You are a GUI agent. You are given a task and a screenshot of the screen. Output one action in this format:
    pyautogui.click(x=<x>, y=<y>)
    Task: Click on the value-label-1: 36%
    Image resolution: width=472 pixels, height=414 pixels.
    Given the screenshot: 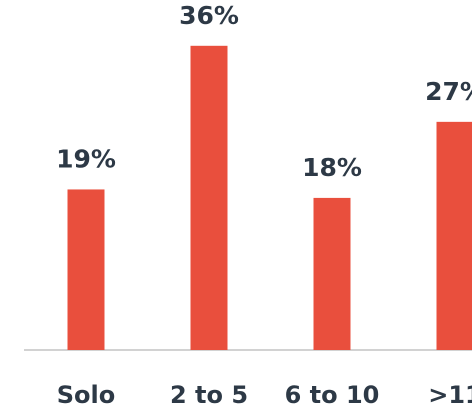 What is the action you would take?
    pyautogui.click(x=209, y=15)
    